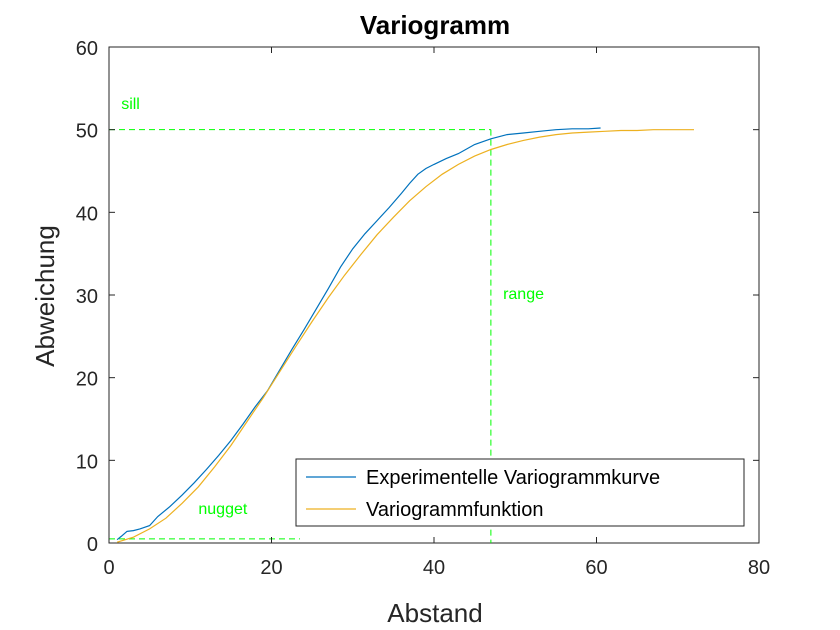 This screenshot has height=630, width=840. I want to click on y-tick-label: 20, so click(87, 380).